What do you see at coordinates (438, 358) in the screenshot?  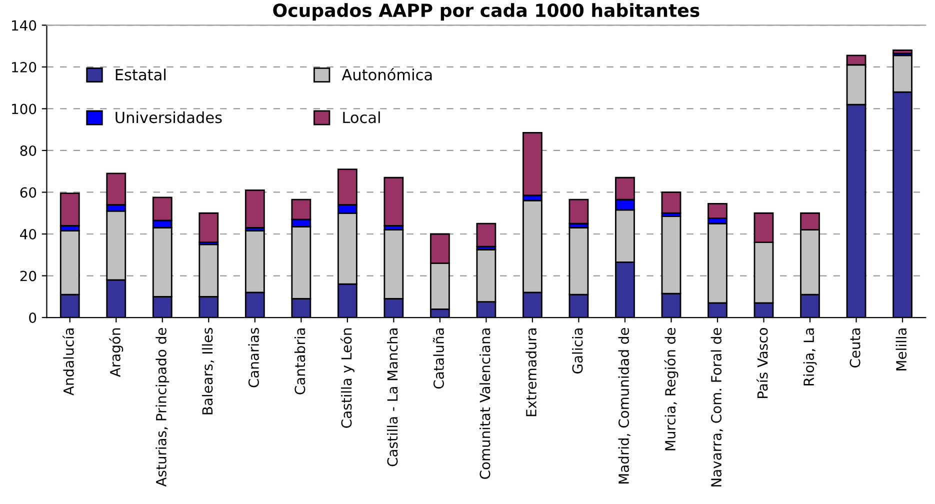 I see `x-tick-label: Cataluña` at bounding box center [438, 358].